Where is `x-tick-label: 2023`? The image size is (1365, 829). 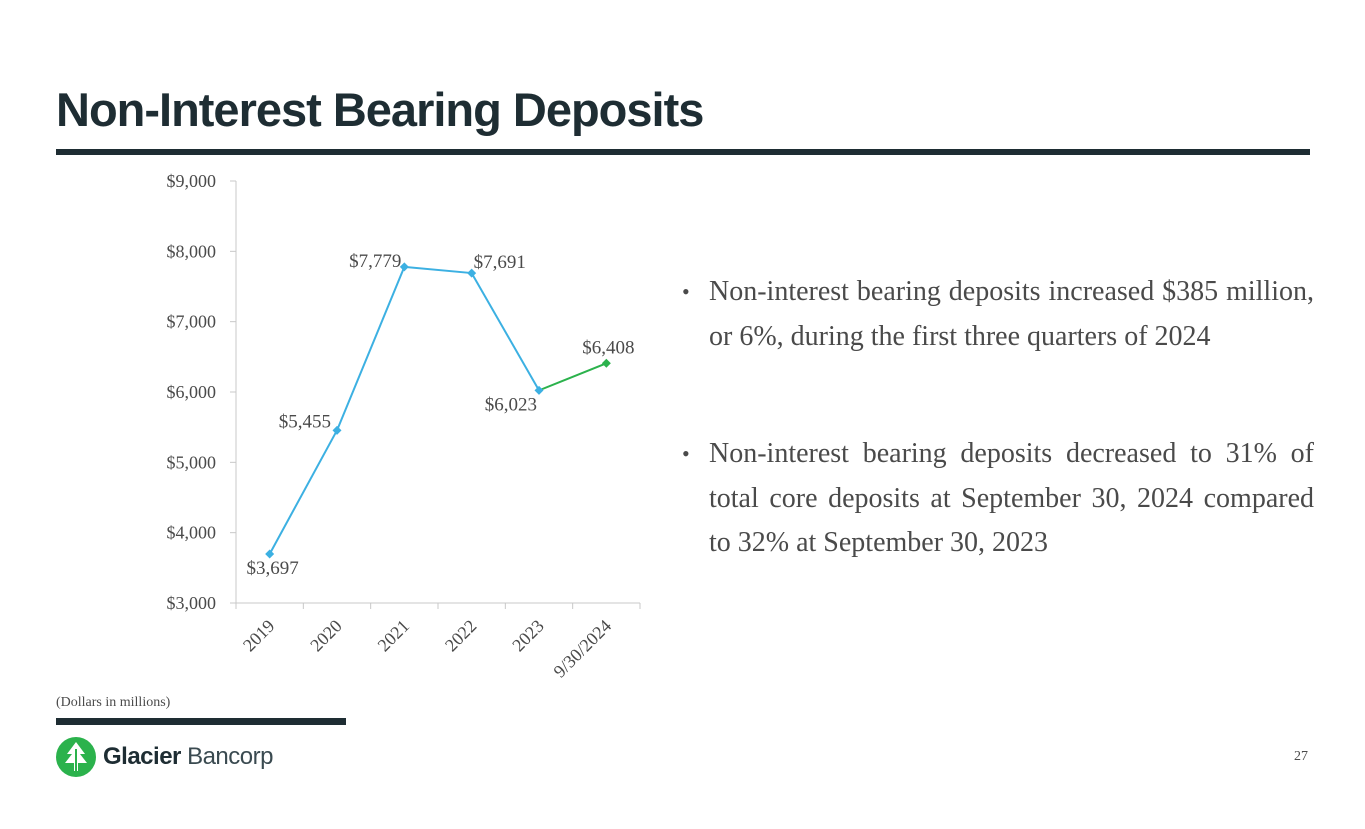
x-tick-label: 2023 is located at coordinates (528, 636).